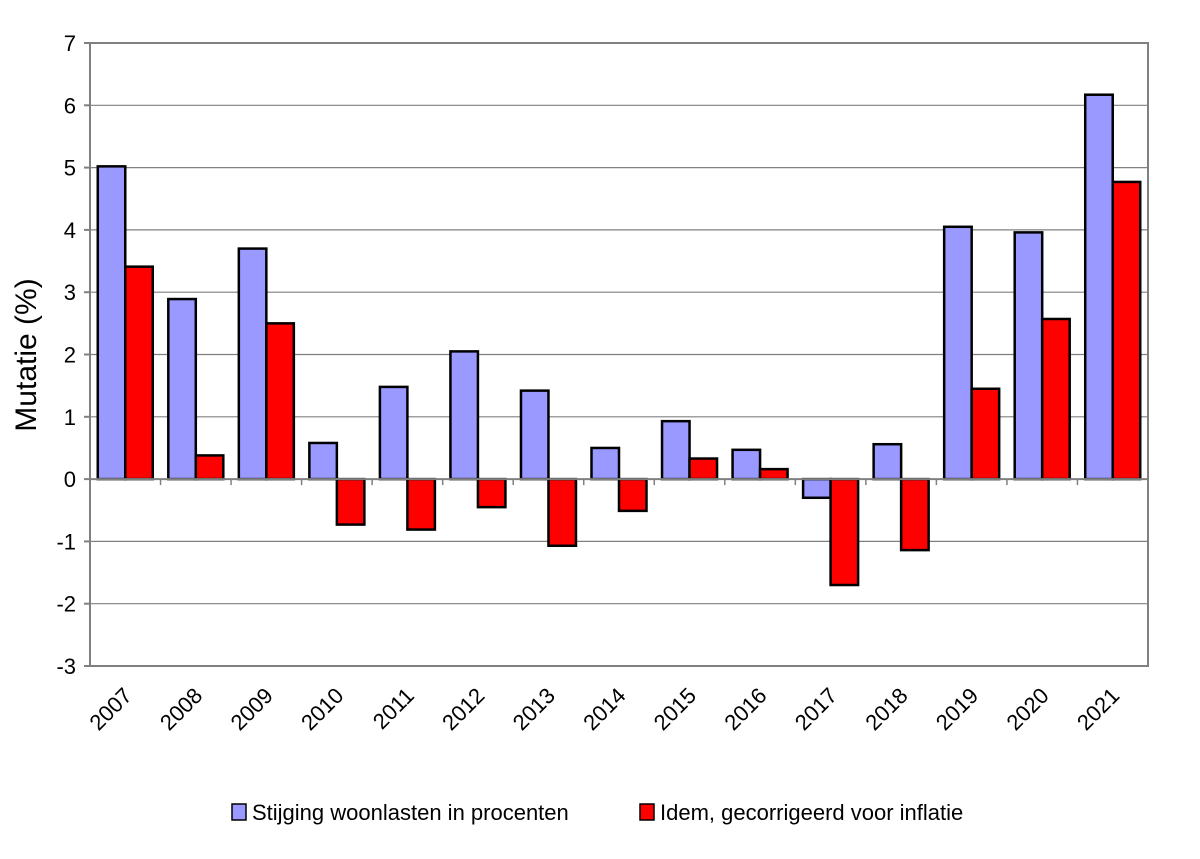 The width and height of the screenshot is (1200, 859). I want to click on bar-inflatie-2013, so click(562, 512).